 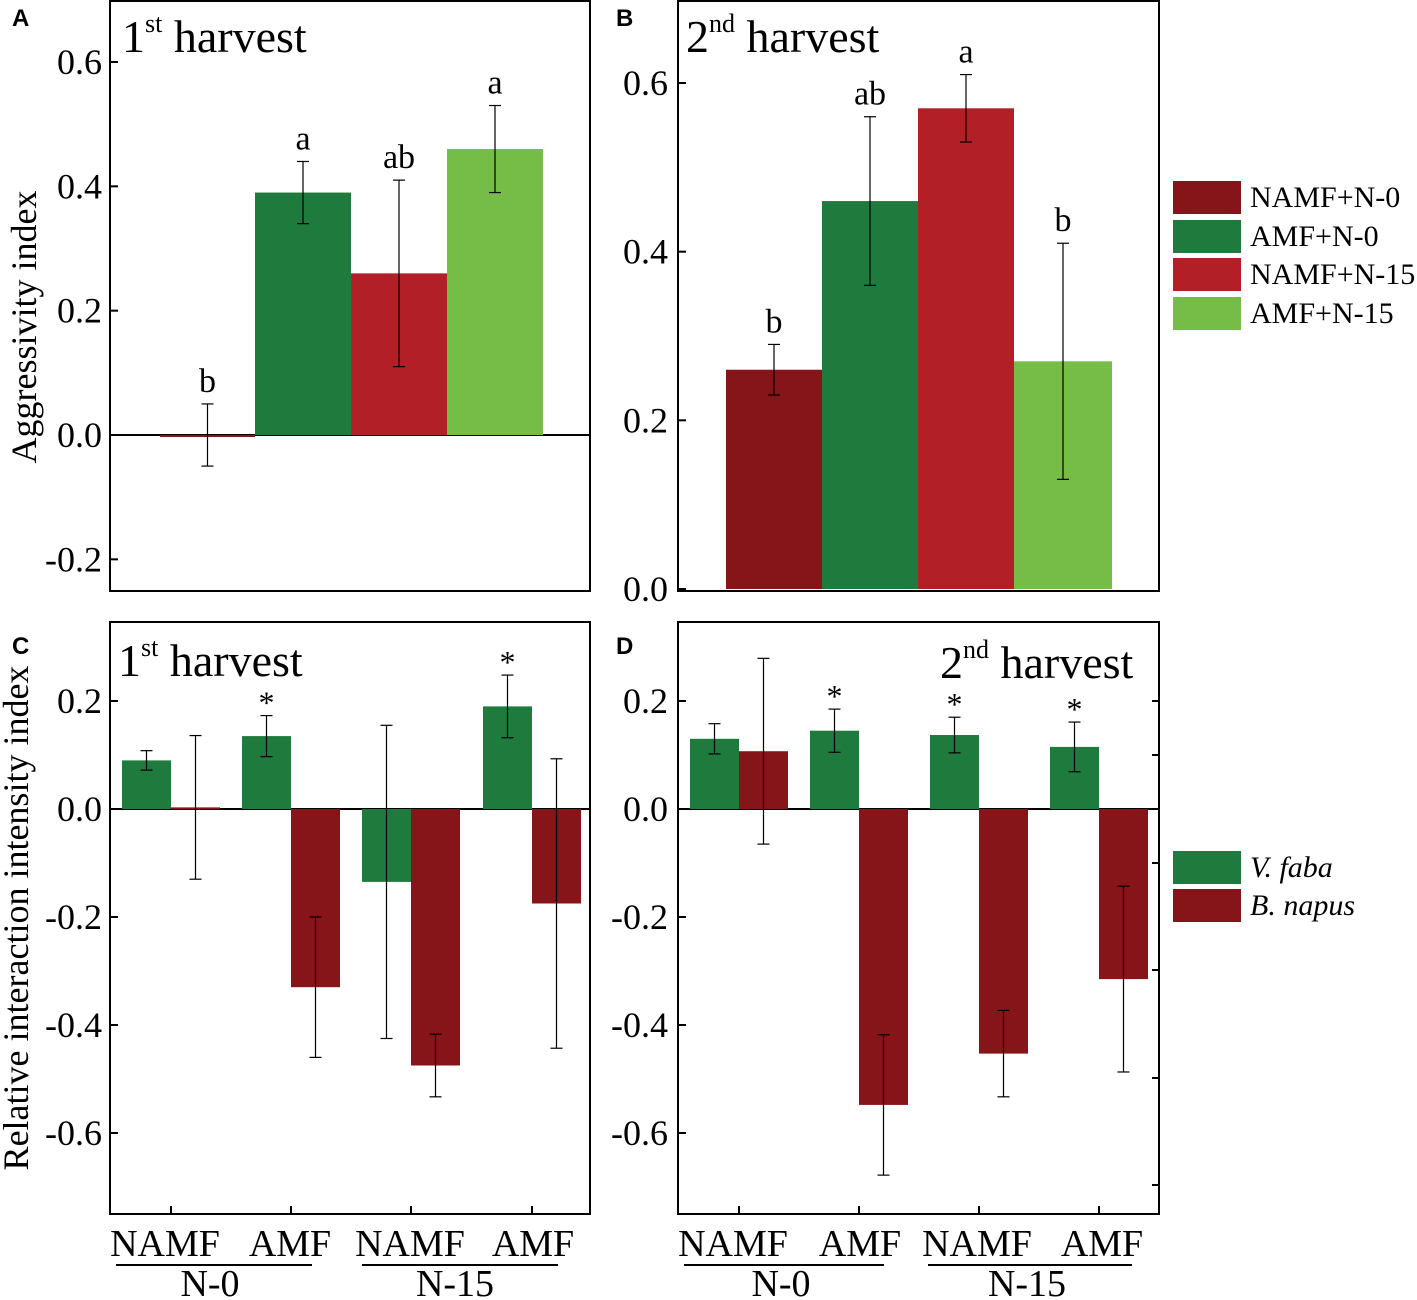 I want to click on panel-d-ytick-label: -0.2, so click(x=639, y=917).